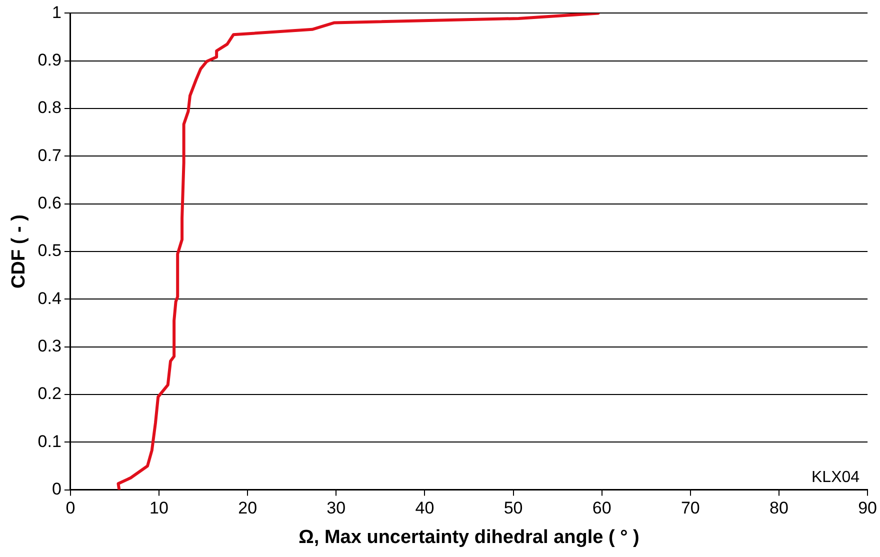  Describe the element at coordinates (513, 508) in the screenshot. I see `x-tick-label: 50` at that location.